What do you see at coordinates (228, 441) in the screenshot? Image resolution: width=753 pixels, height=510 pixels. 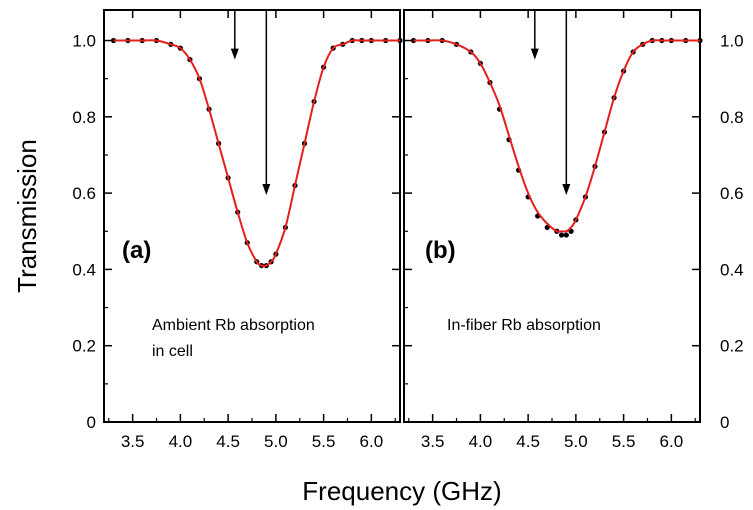 I see `x-tick-label-a-2: 4.5` at bounding box center [228, 441].